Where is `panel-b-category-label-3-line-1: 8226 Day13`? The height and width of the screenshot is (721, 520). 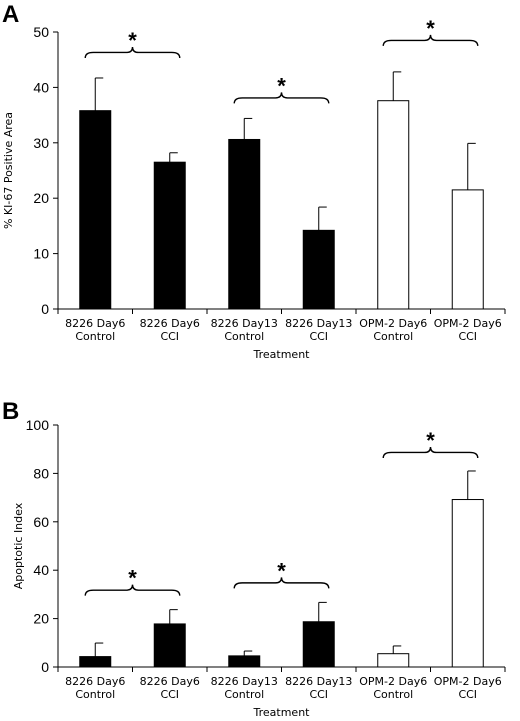
panel-b-category-label-3-line-1: 8226 Day13 is located at coordinates (244, 681).